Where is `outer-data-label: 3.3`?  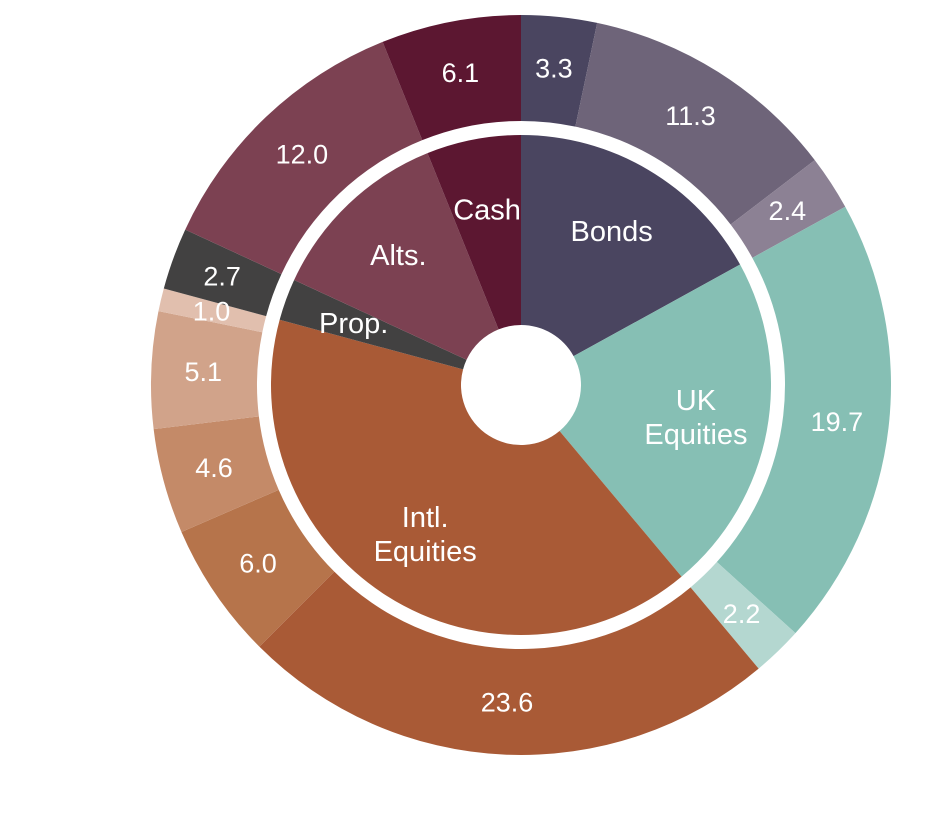
outer-data-label: 3.3 is located at coordinates (554, 69).